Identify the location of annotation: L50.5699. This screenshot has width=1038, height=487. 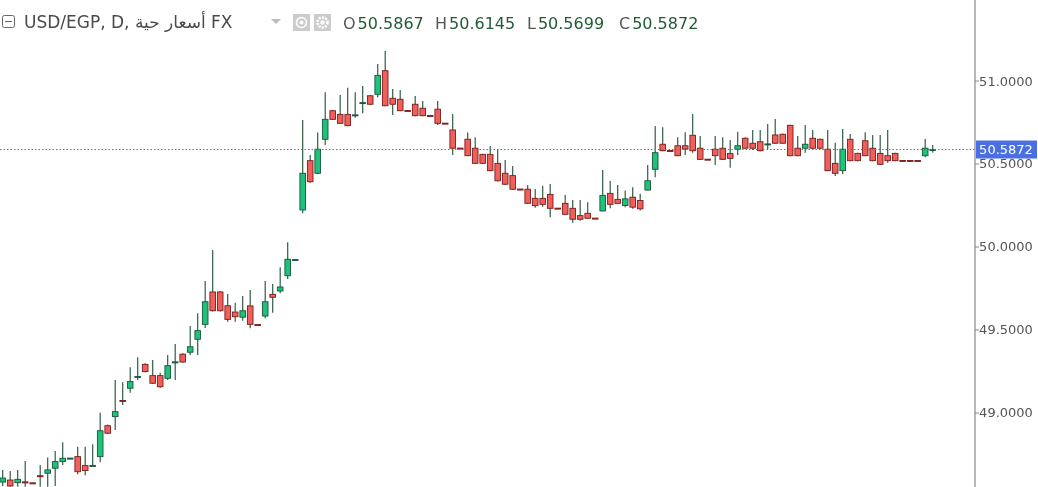
(566, 23).